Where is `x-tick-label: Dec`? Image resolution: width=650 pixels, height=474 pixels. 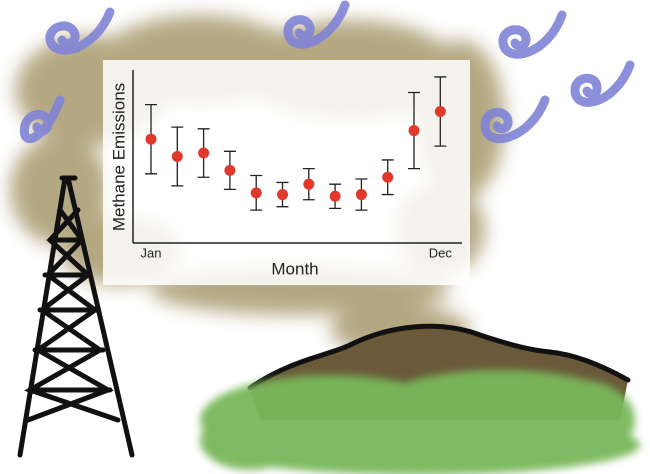
x-tick-label: Dec is located at coordinates (441, 252).